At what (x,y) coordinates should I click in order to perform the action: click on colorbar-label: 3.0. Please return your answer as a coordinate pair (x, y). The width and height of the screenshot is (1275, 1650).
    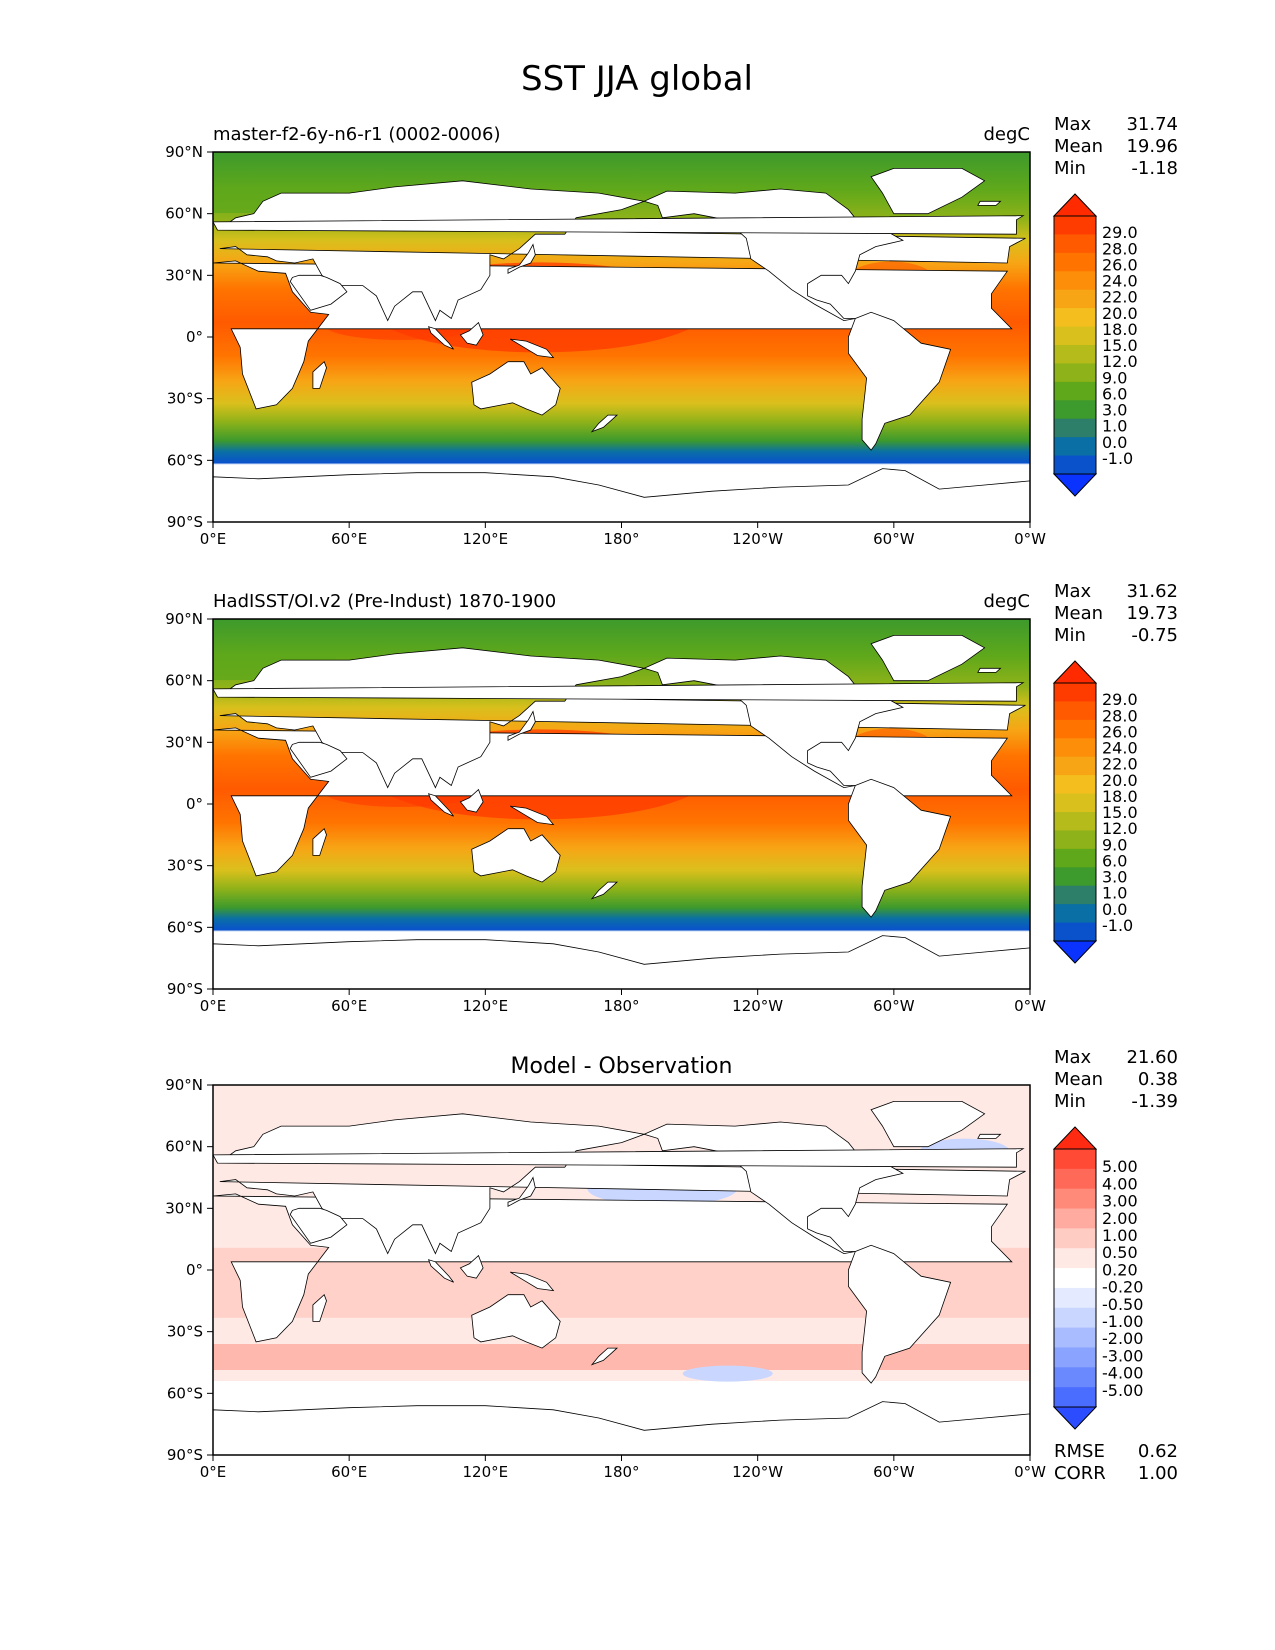
    Looking at the image, I should click on (1114, 877).